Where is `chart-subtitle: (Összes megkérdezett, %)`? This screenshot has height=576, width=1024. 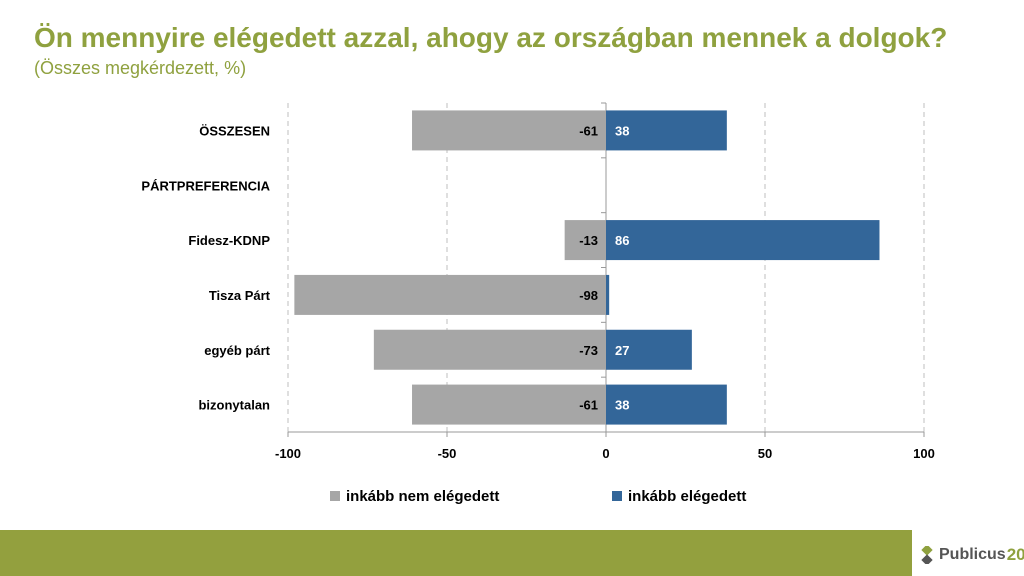 chart-subtitle: (Összes megkérdezett, %) is located at coordinates (140, 68).